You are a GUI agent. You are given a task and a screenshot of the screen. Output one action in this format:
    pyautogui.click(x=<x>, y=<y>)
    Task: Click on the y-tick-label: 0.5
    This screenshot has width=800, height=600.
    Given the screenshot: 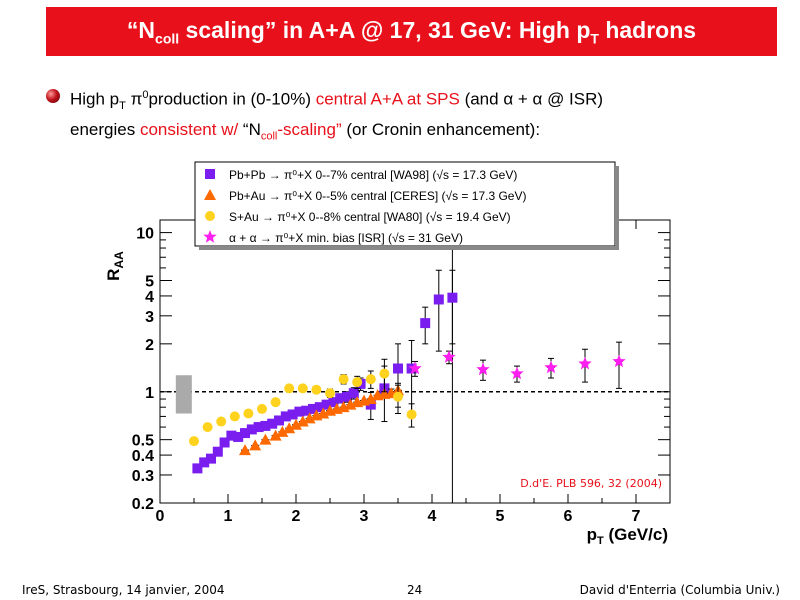 What is the action you would take?
    pyautogui.click(x=143, y=441)
    